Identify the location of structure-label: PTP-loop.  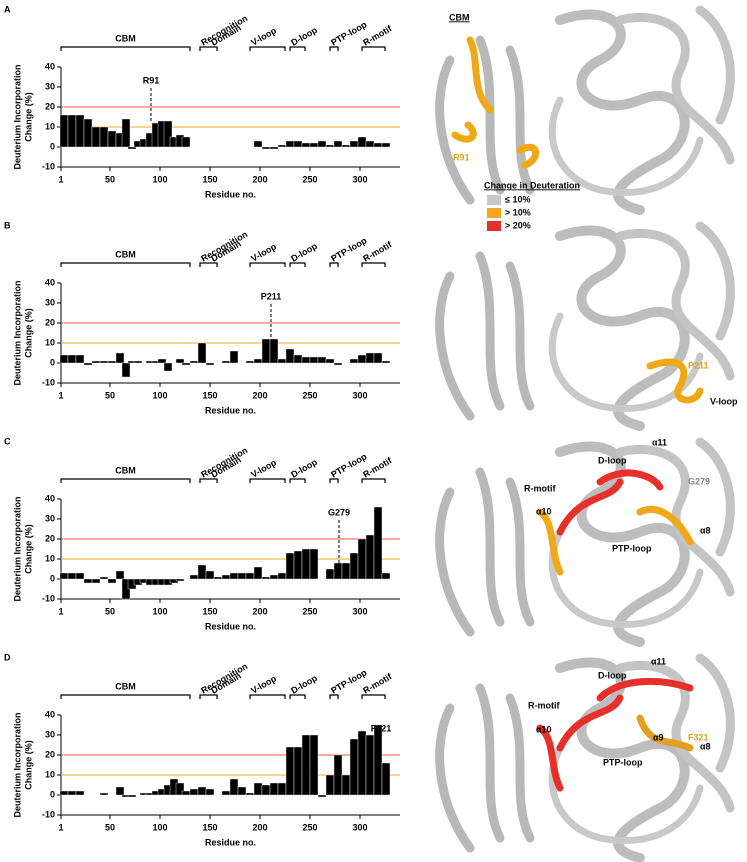
(623, 762).